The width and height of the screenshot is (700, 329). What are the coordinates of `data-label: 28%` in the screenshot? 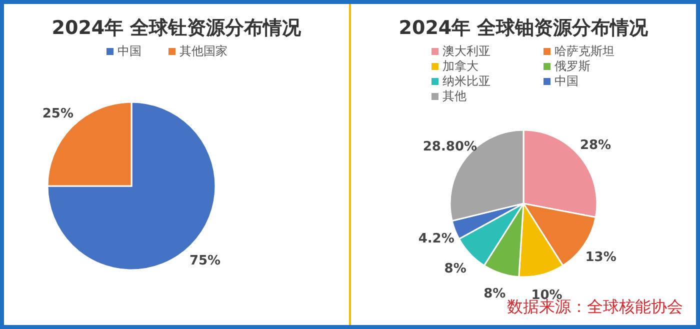 It's located at (596, 145).